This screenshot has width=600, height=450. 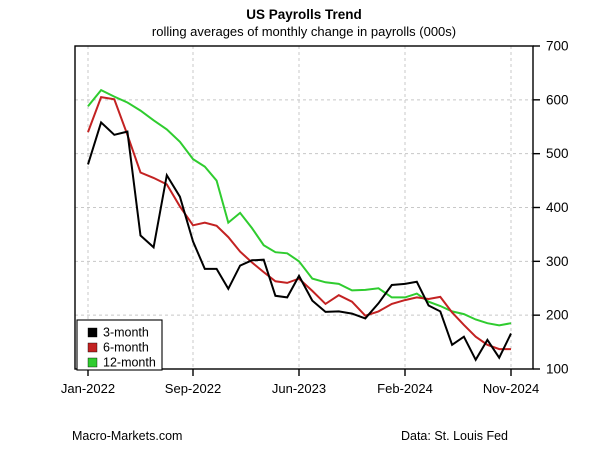 What do you see at coordinates (557, 46) in the screenshot?
I see `y-axis-label-700: 700` at bounding box center [557, 46].